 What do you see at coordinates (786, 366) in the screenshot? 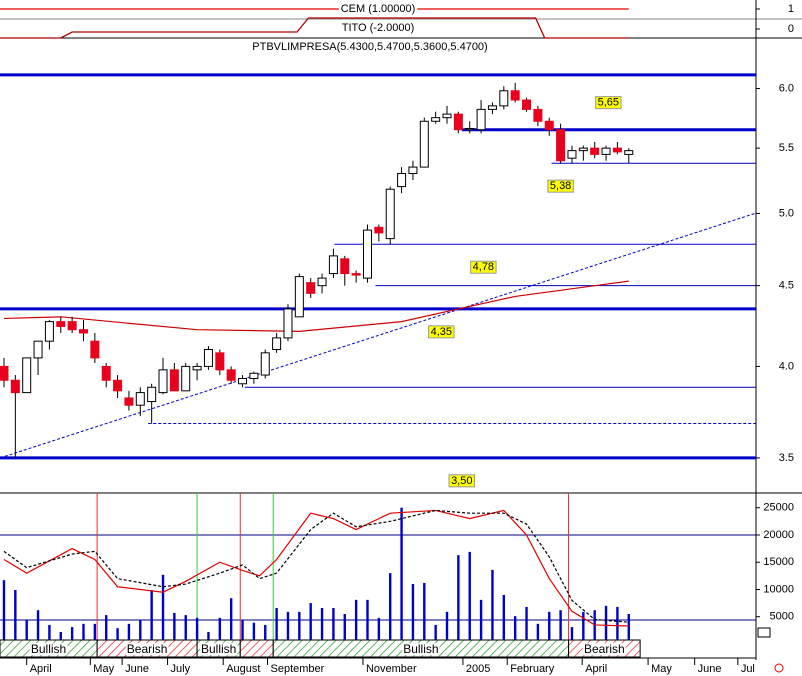
I see `y-tick-label: 4.0` at bounding box center [786, 366].